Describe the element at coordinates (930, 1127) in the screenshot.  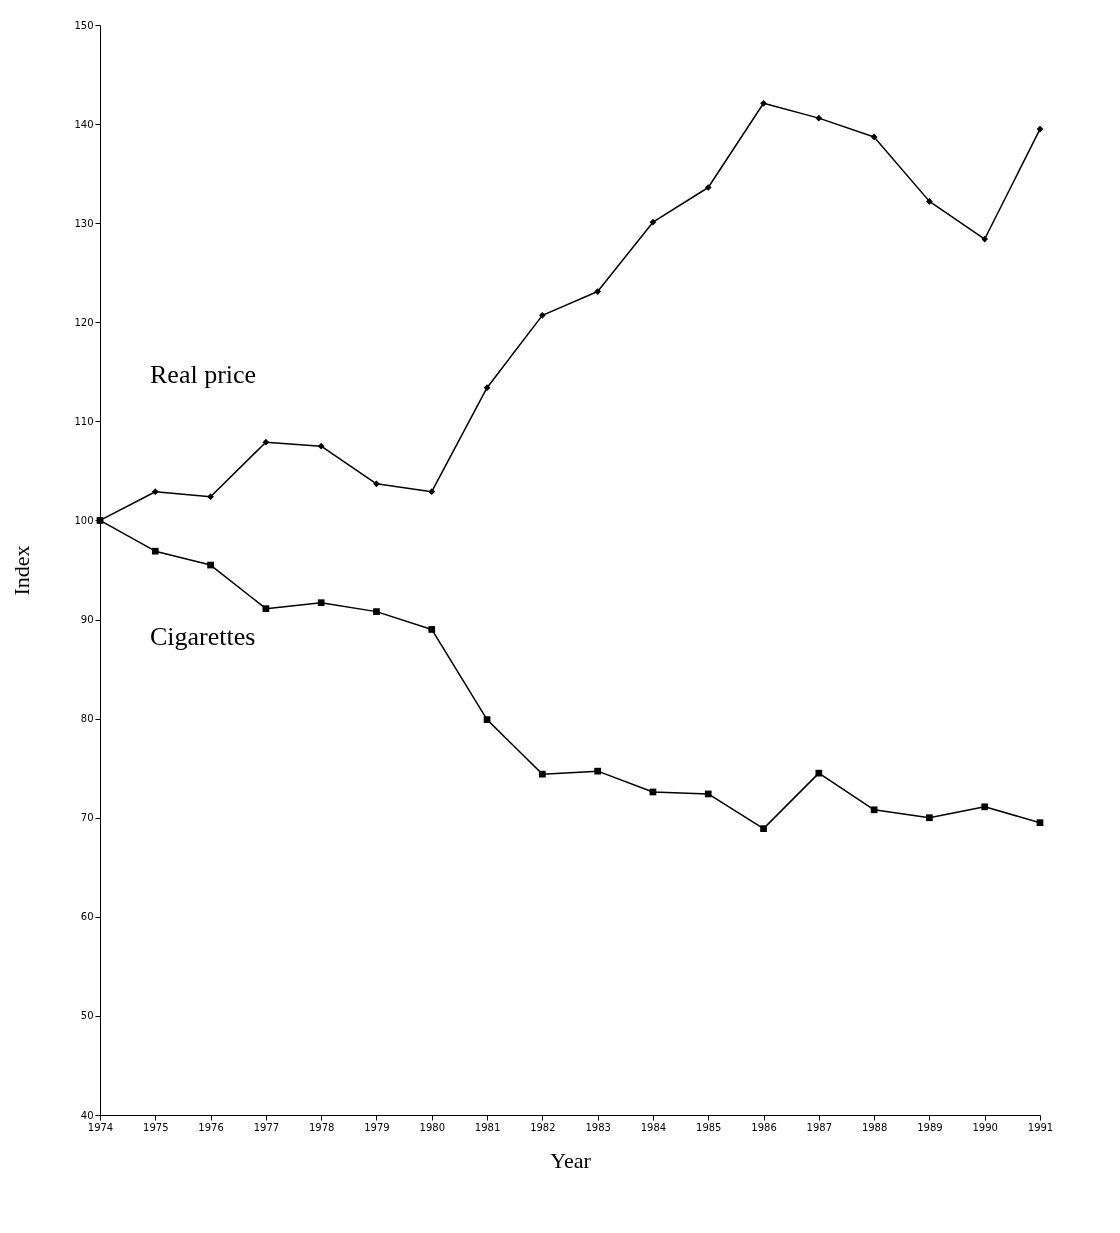
I see `x-tick-label: 1989` at that location.